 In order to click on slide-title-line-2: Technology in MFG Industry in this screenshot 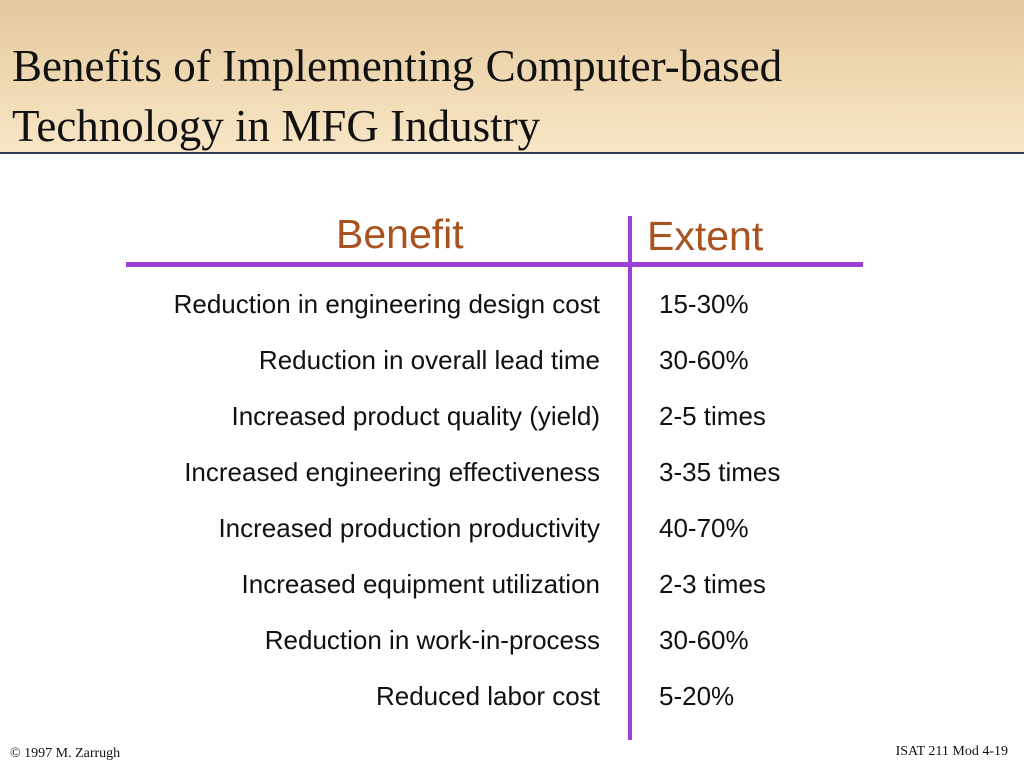, I will do `click(276, 126)`.